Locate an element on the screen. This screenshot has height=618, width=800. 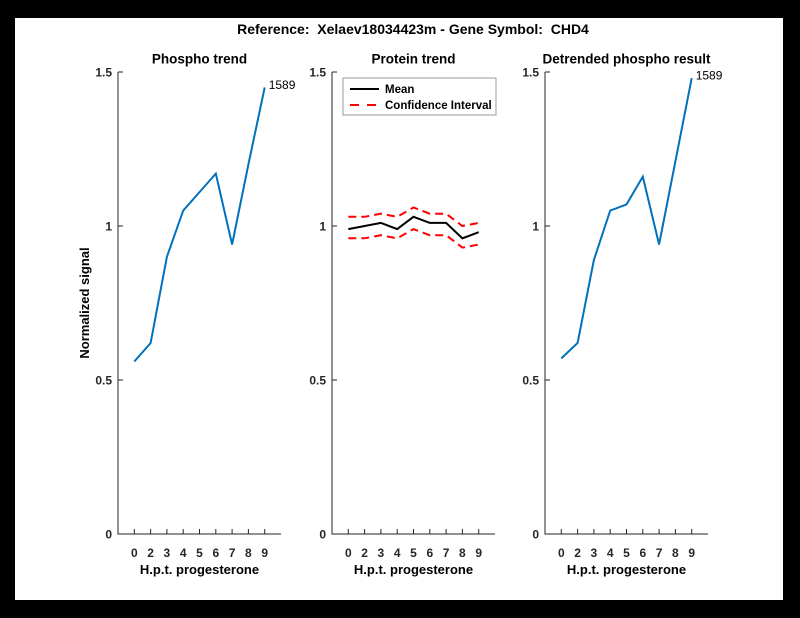
subplot-title: Protein trend is located at coordinates (413, 59).